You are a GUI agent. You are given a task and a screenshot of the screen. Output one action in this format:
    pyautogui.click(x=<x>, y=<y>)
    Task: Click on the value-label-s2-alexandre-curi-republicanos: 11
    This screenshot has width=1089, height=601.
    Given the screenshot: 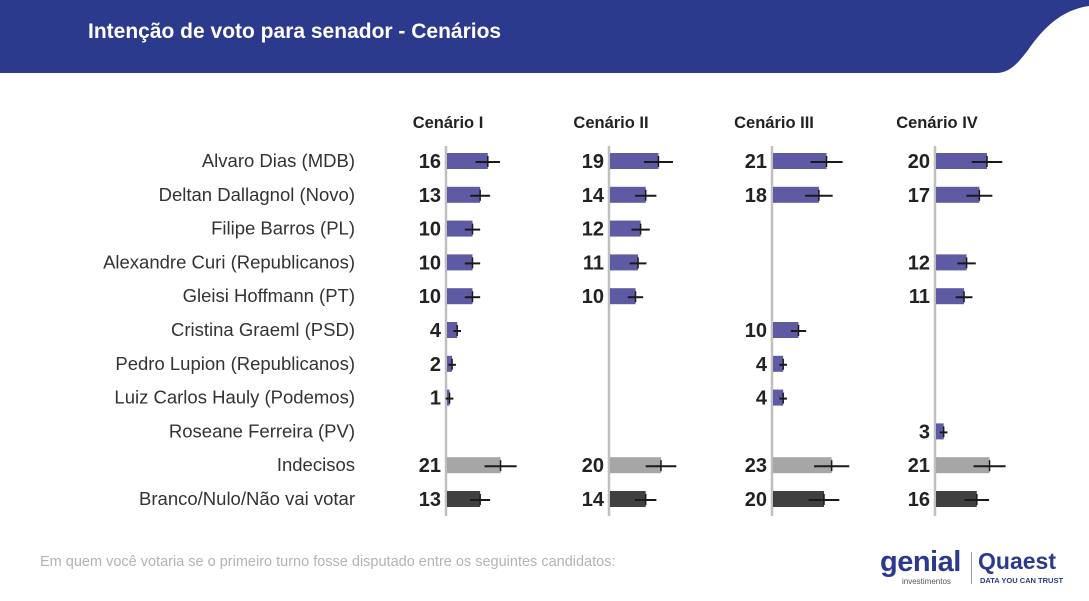 What is the action you would take?
    pyautogui.click(x=593, y=263)
    